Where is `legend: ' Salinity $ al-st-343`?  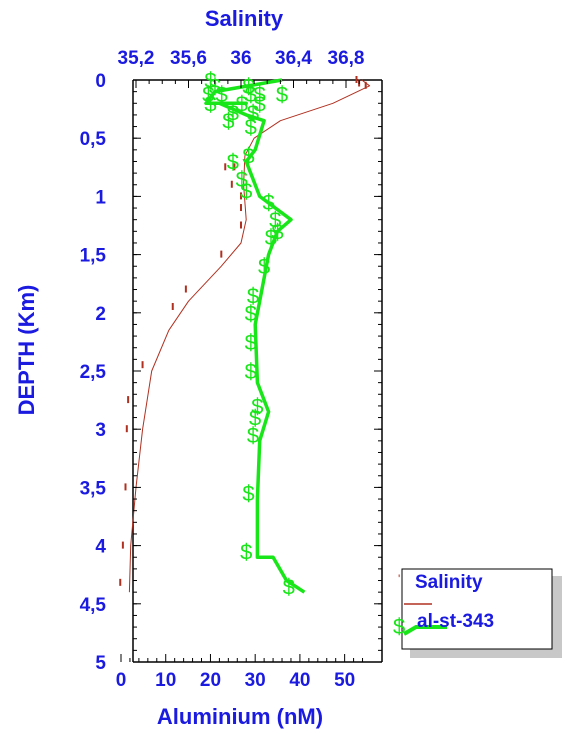
legend: ' Salinity $ al-st-343 is located at coordinates (477, 613).